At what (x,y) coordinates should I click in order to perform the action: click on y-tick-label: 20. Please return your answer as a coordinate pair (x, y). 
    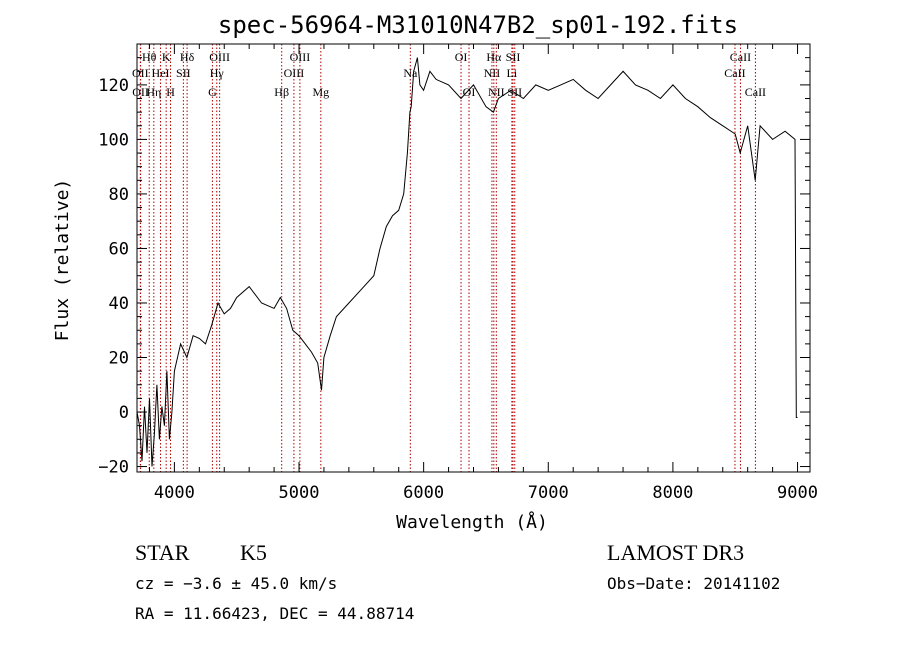
    Looking at the image, I should click on (119, 359).